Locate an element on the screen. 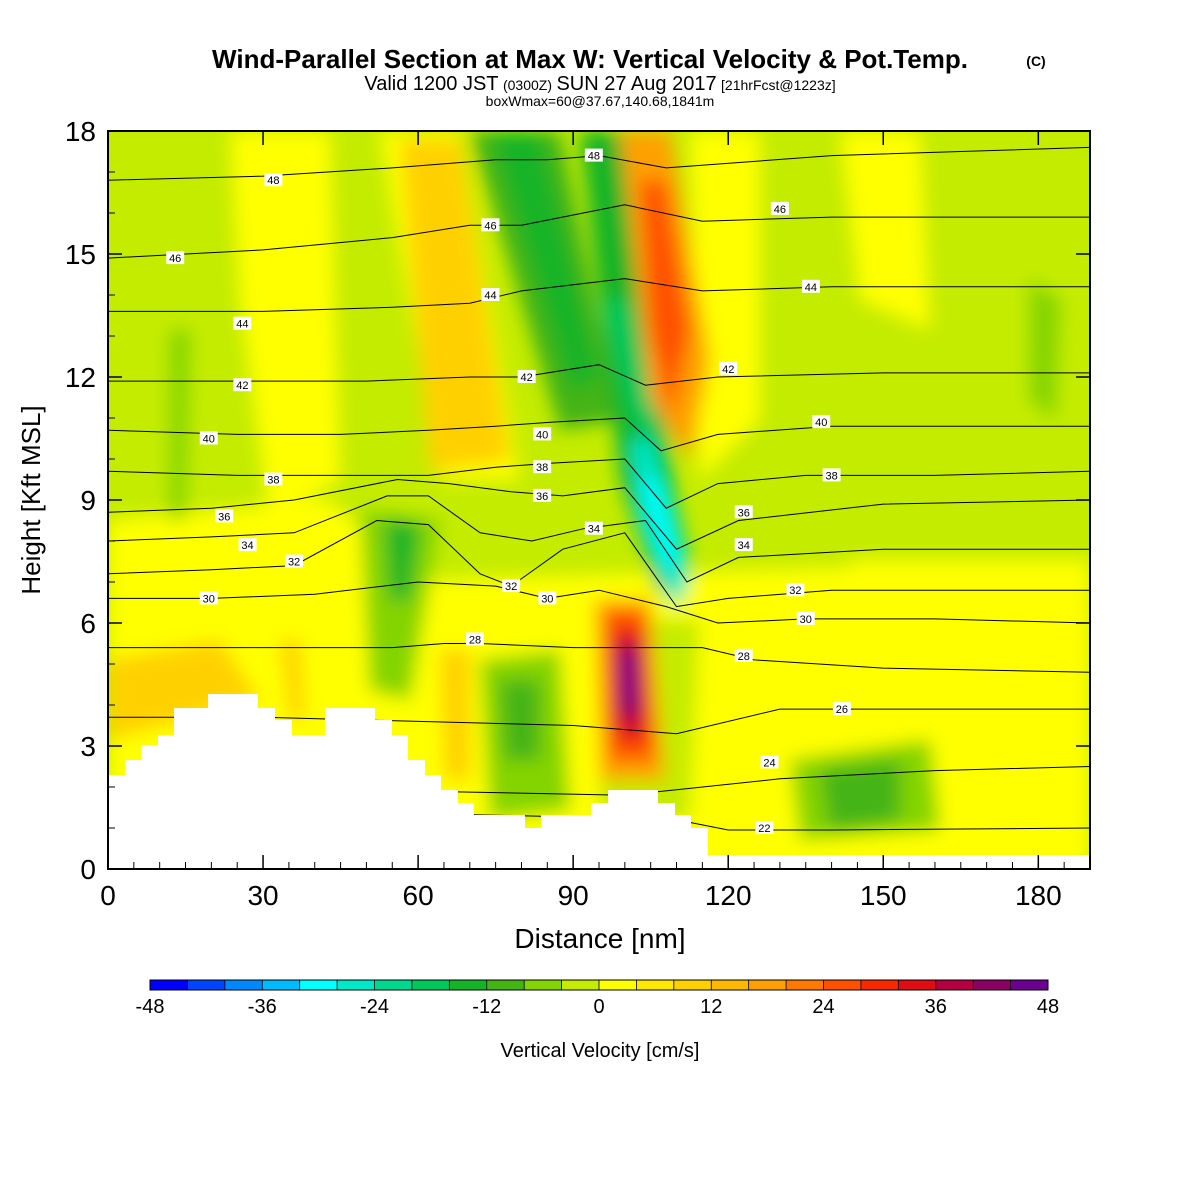 This screenshot has width=1200, height=1200. contour-label: 42 is located at coordinates (526, 377).